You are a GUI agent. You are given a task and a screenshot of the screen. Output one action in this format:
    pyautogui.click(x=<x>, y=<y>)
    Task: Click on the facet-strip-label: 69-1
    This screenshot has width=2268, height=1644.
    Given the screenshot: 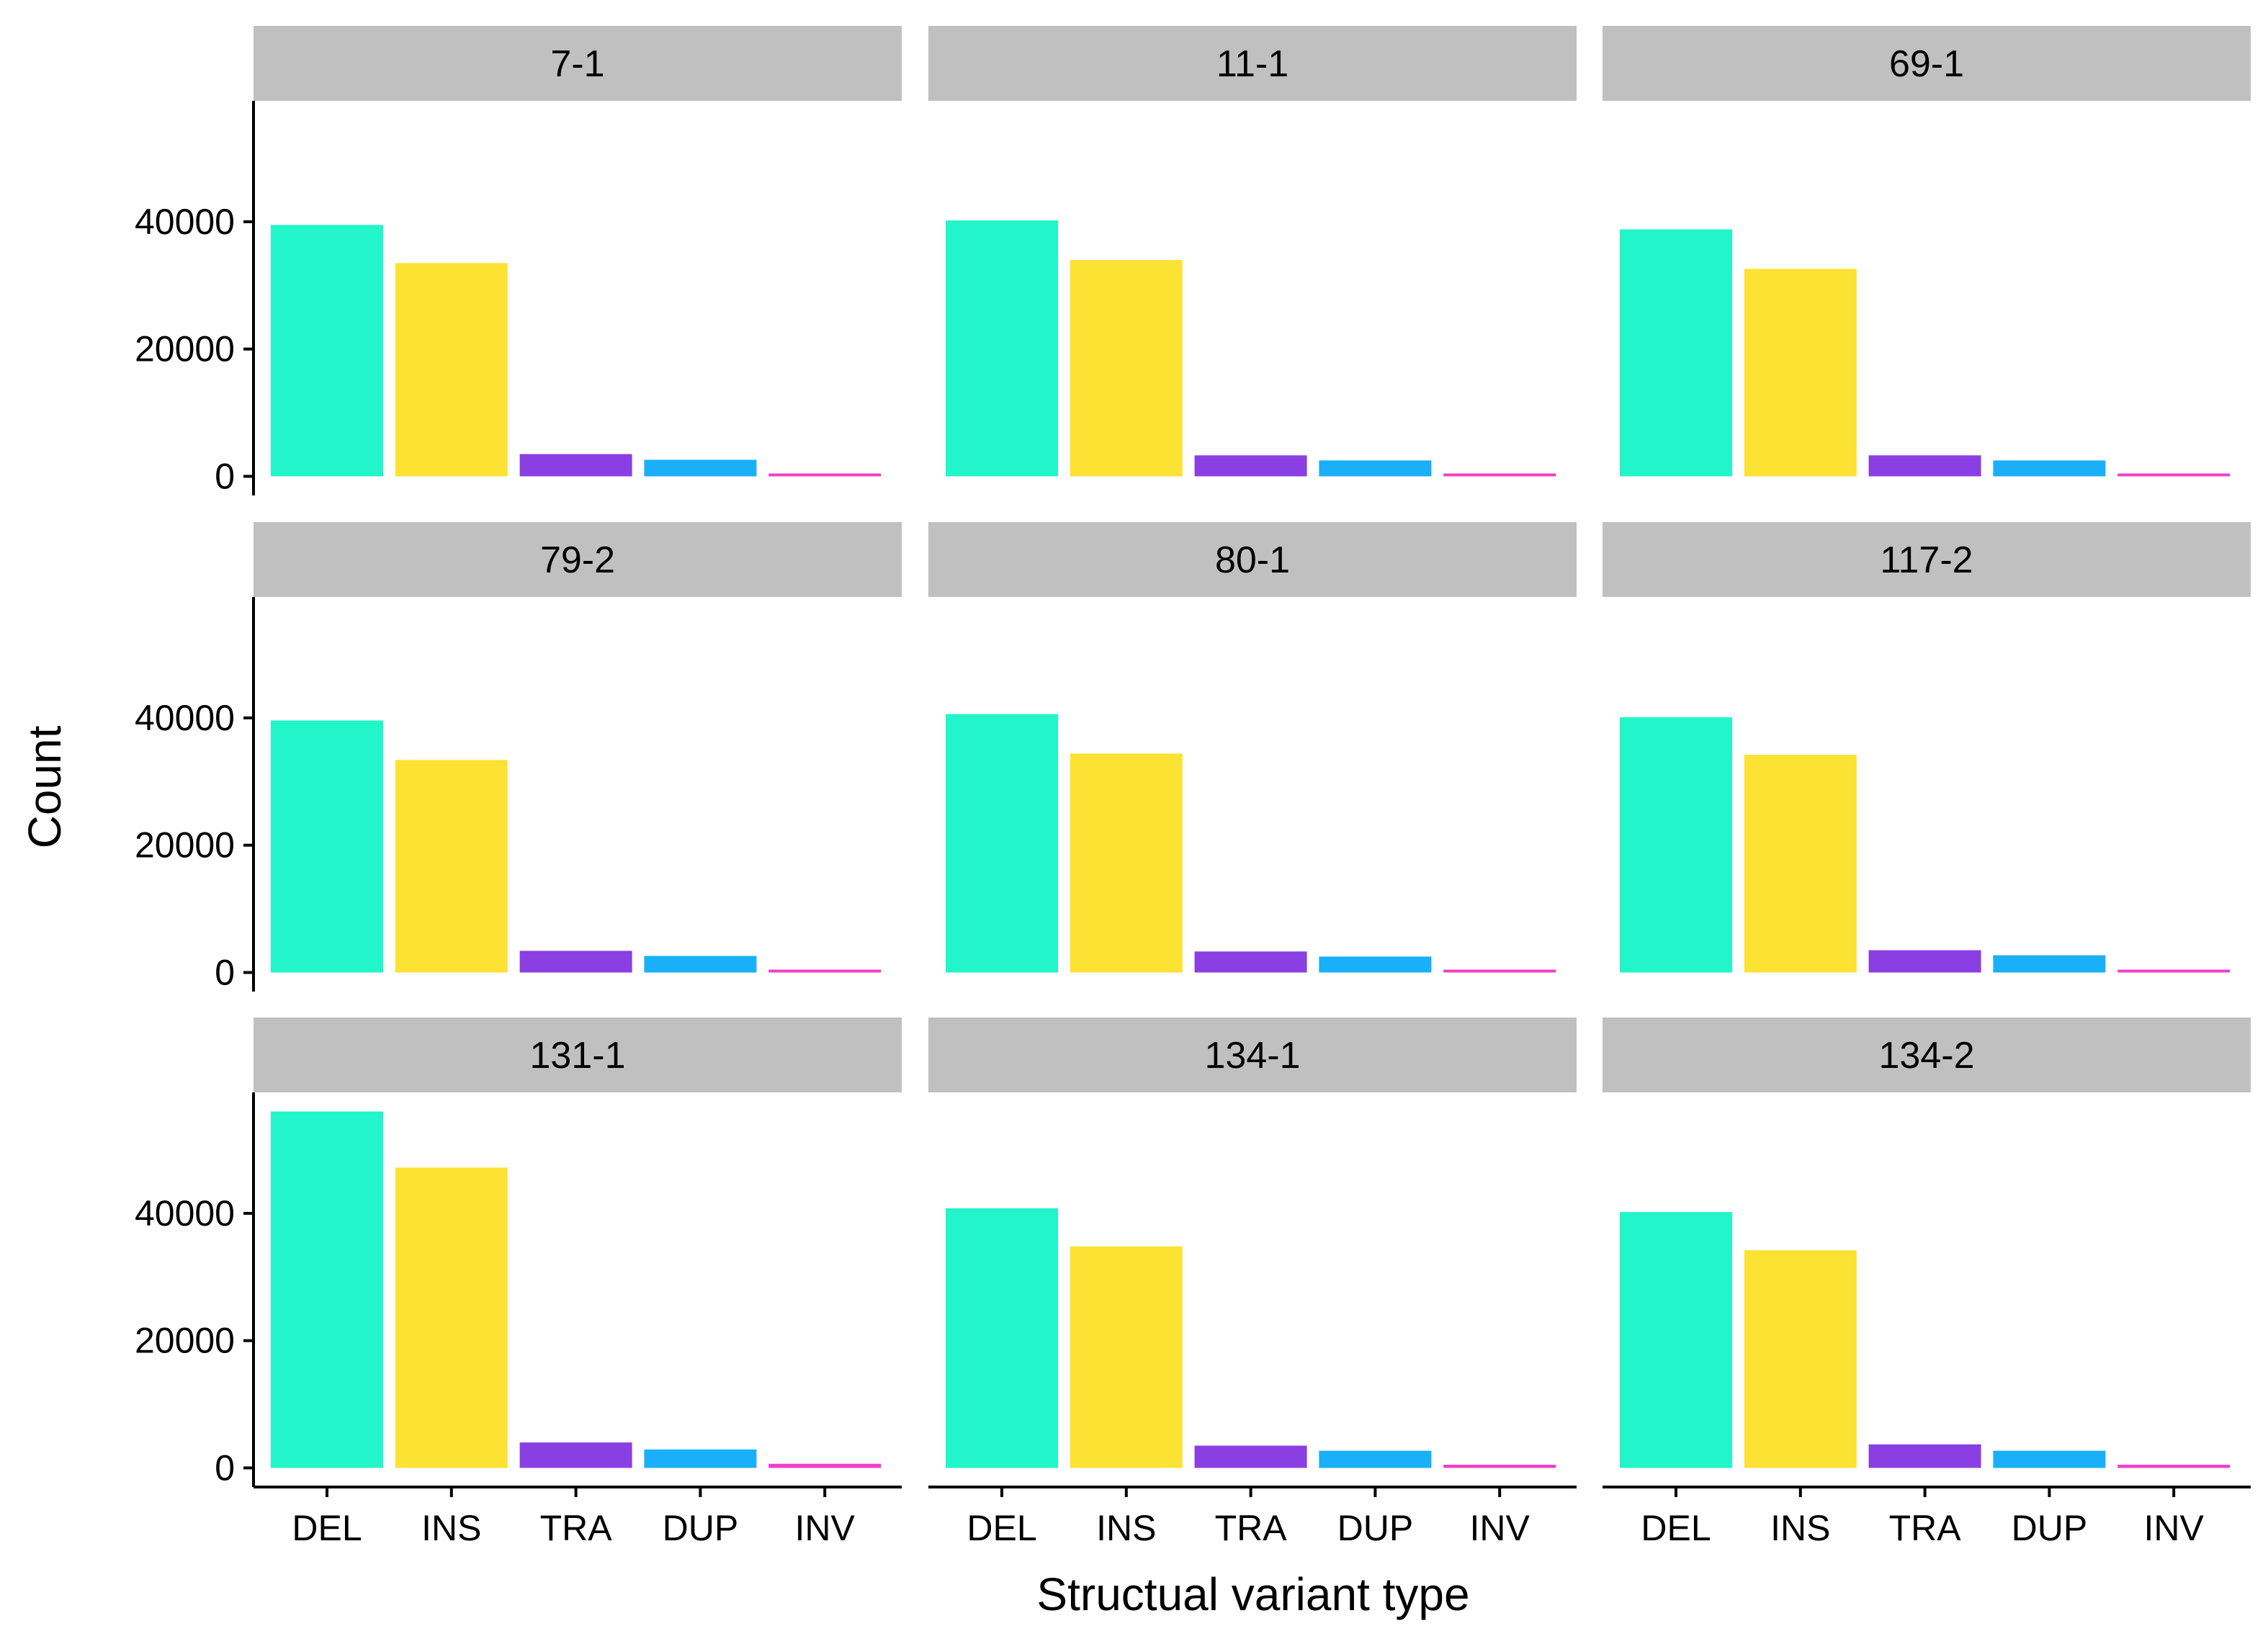 What is the action you would take?
    pyautogui.click(x=1927, y=64)
    